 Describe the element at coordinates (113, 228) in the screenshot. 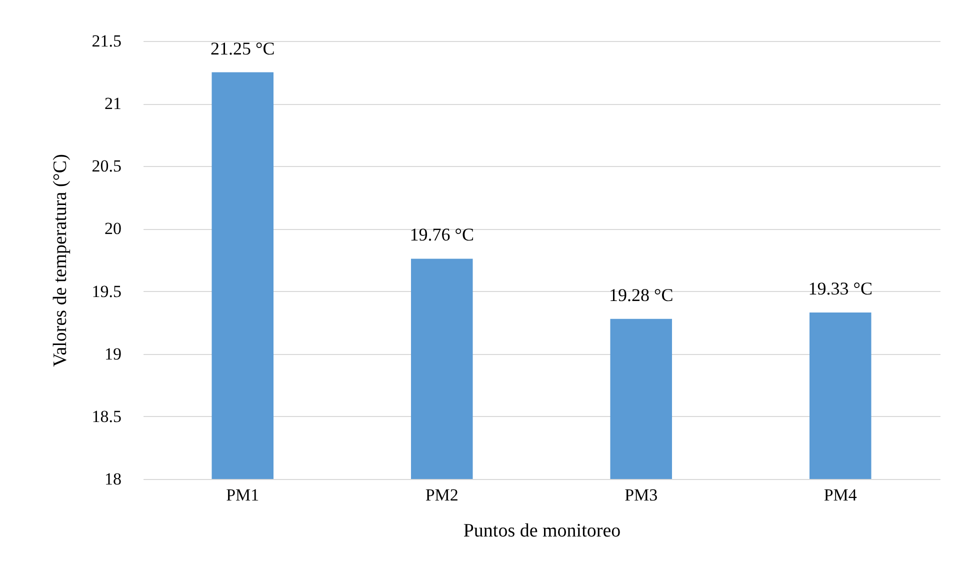

I see `y-tick-label: 20` at that location.